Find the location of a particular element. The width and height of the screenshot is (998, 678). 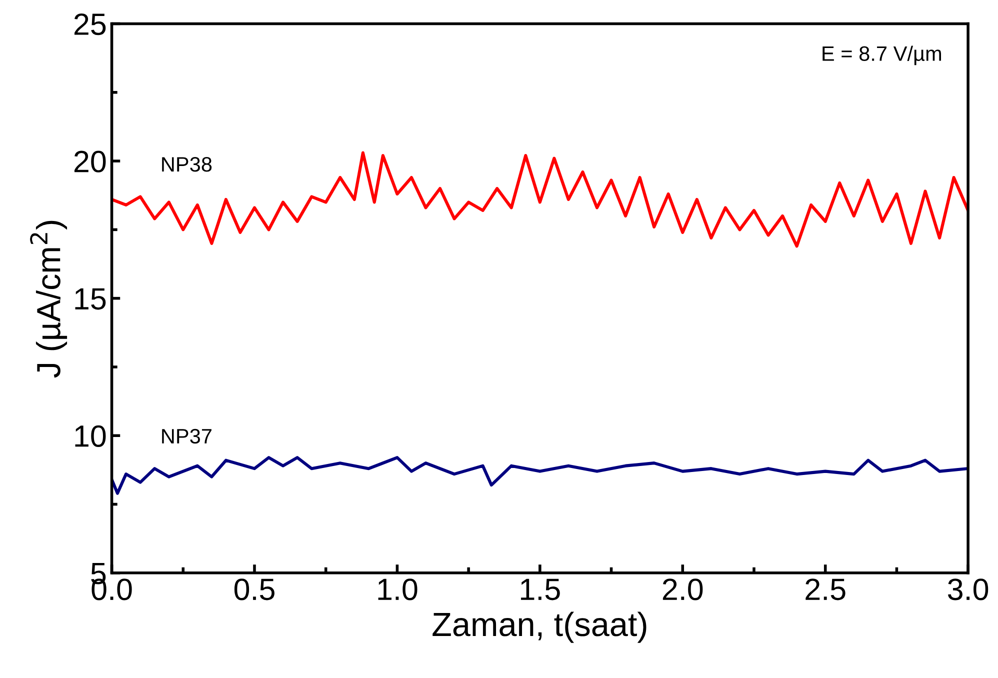

annotation: E = 8.7 V/µm is located at coordinates (881, 56).